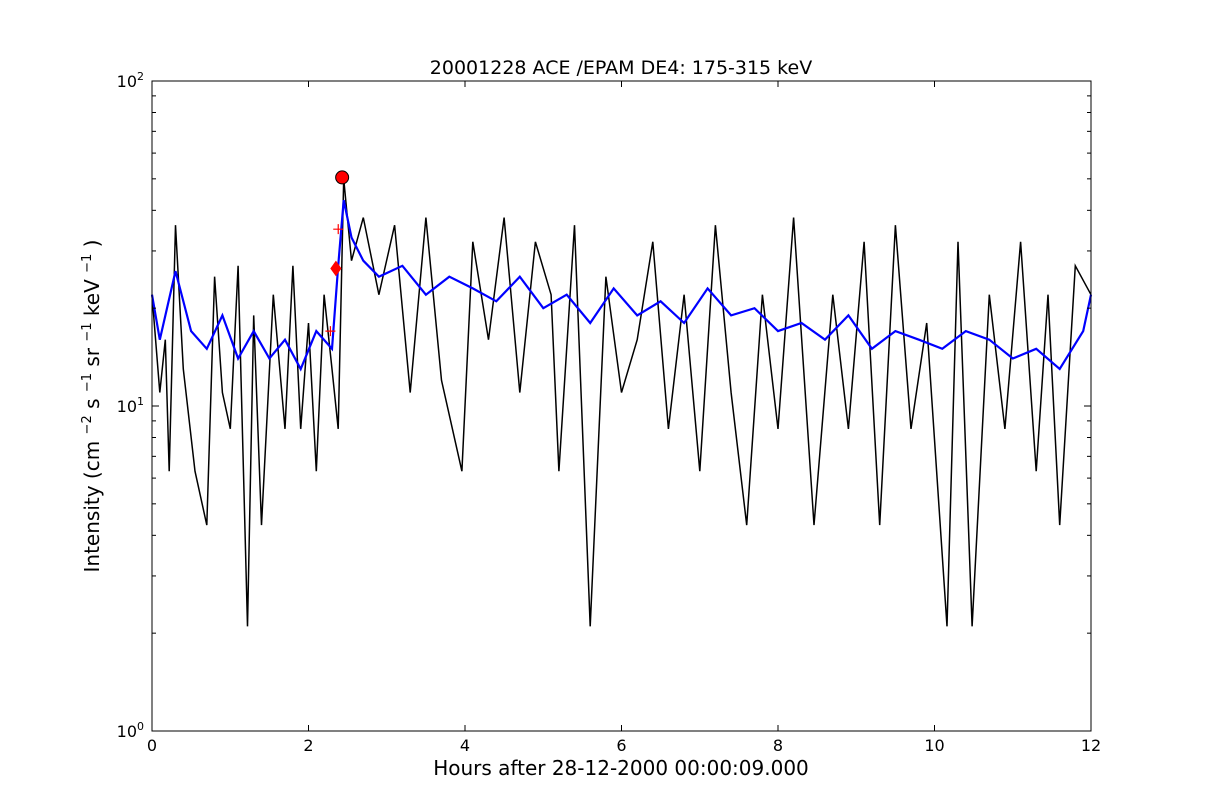  I want to click on x-tick-label: 12, so click(1091, 745).